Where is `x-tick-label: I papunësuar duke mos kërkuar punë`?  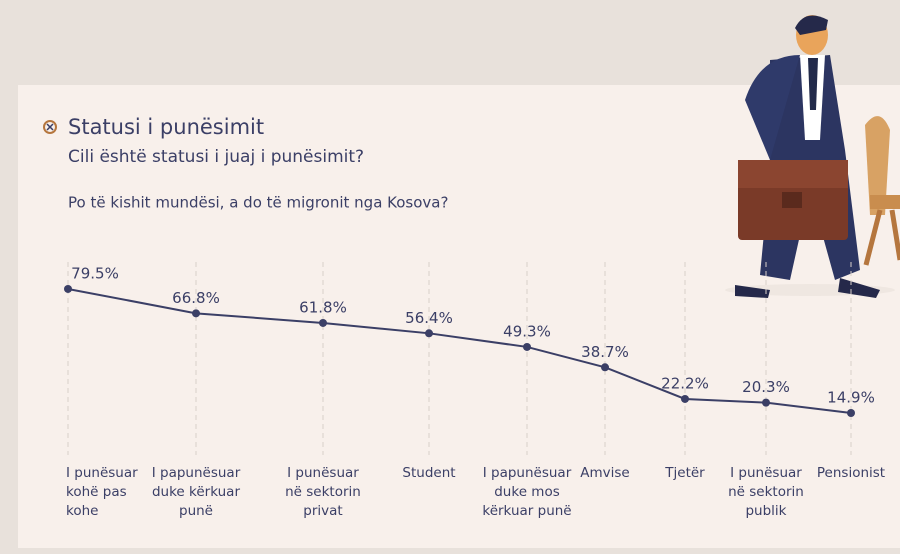 x-tick-label: I papunësuar duke mos kërkuar punë is located at coordinates (527, 492).